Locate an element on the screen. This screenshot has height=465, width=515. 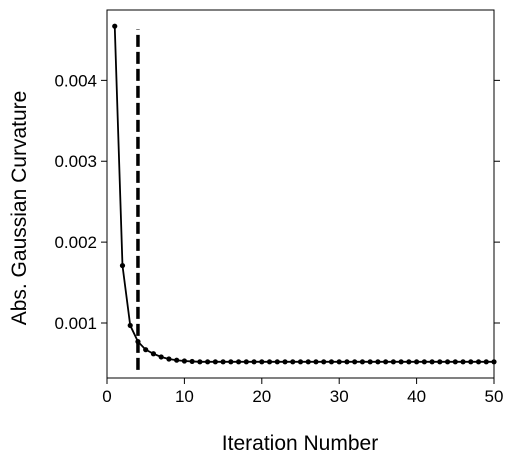
y-tick-label: 0.002 is located at coordinates (75, 242).